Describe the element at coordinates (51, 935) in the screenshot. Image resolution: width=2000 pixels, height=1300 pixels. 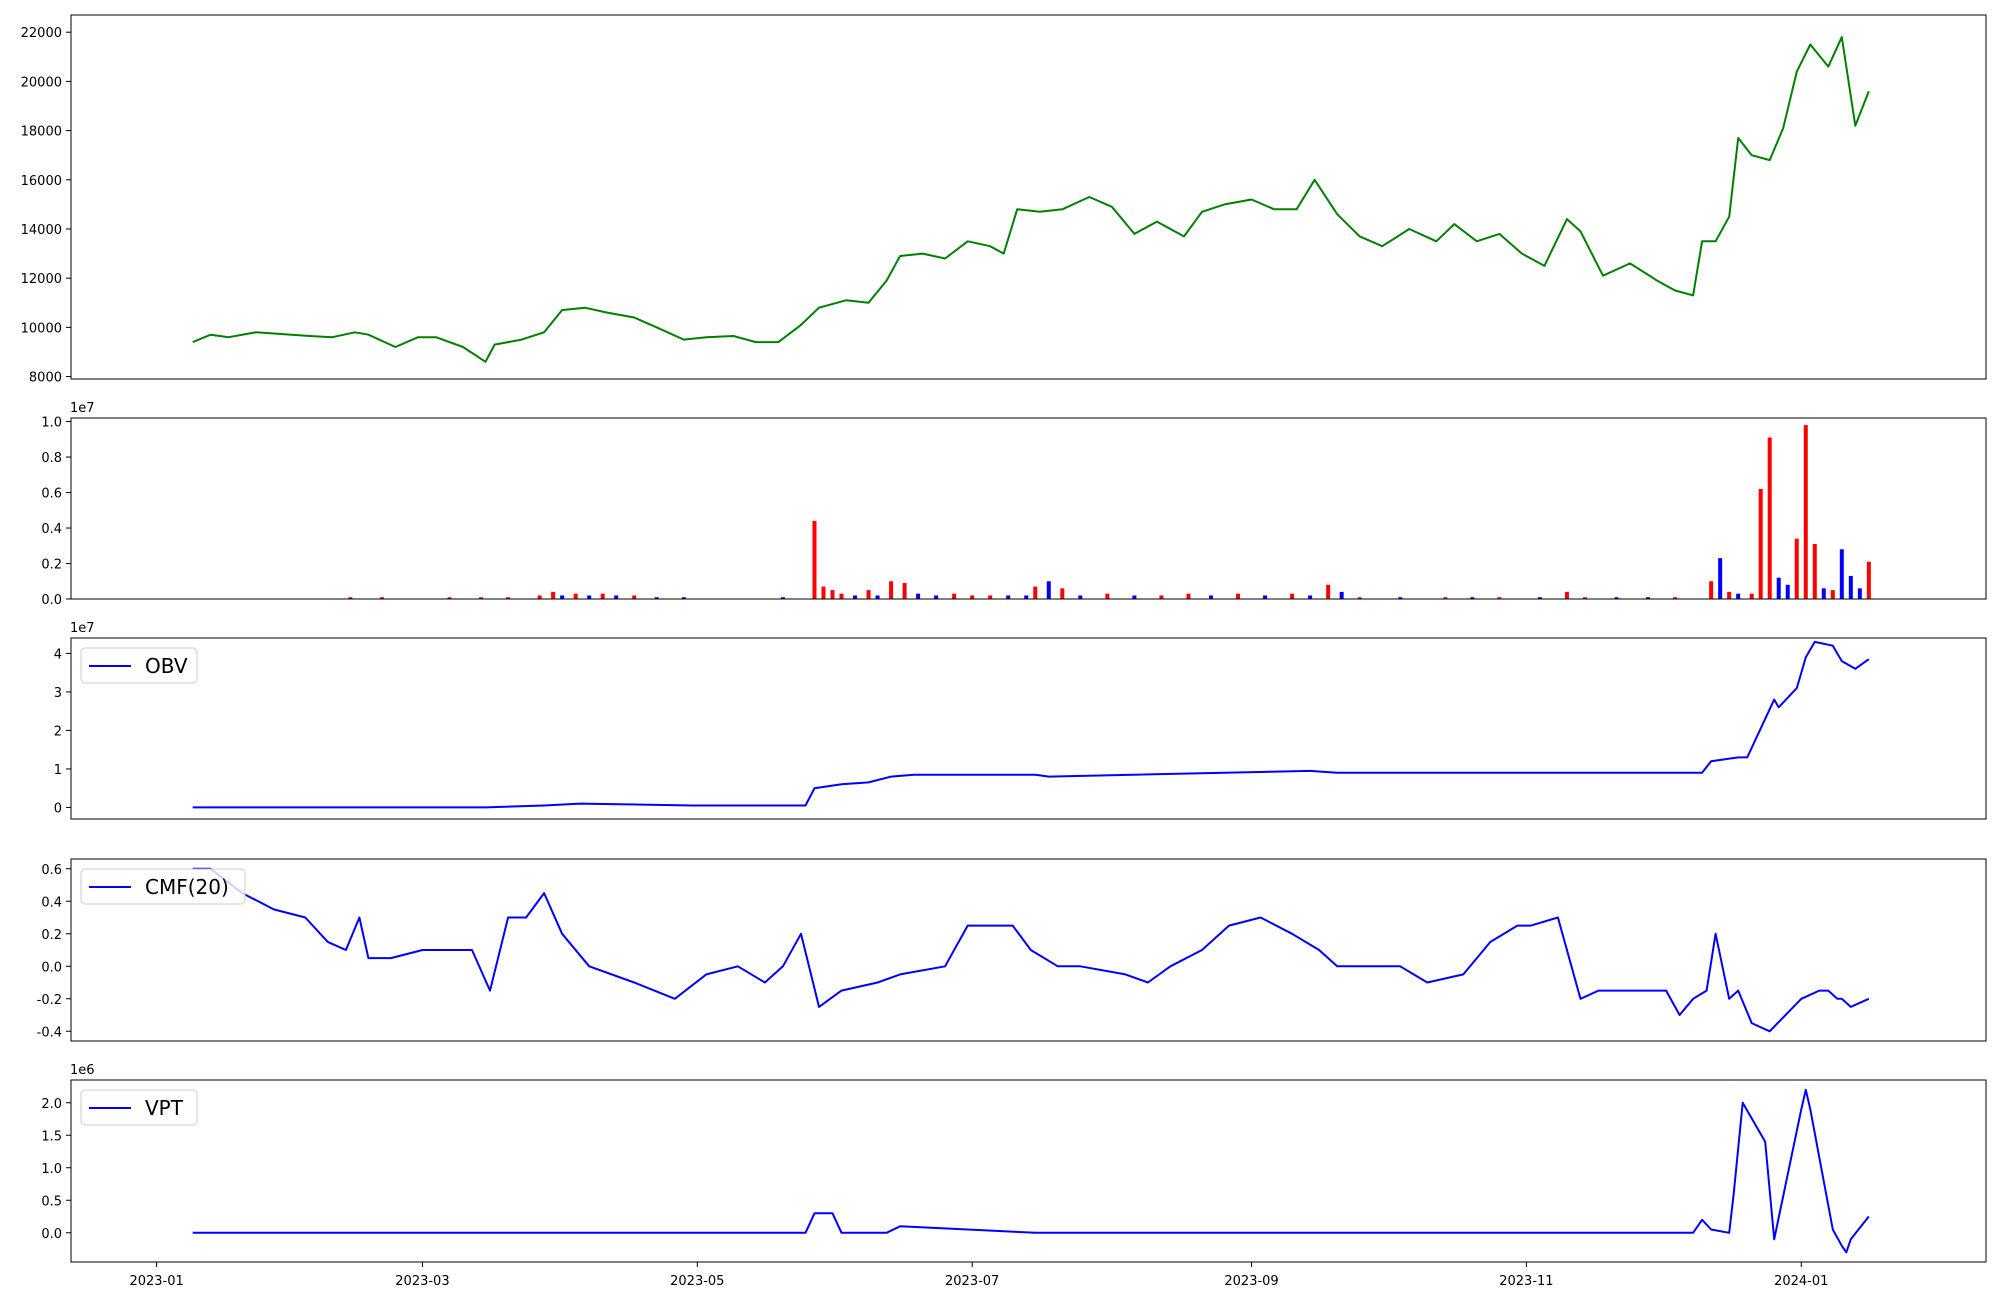
I see `cmf-ytick-label: 0.2` at that location.